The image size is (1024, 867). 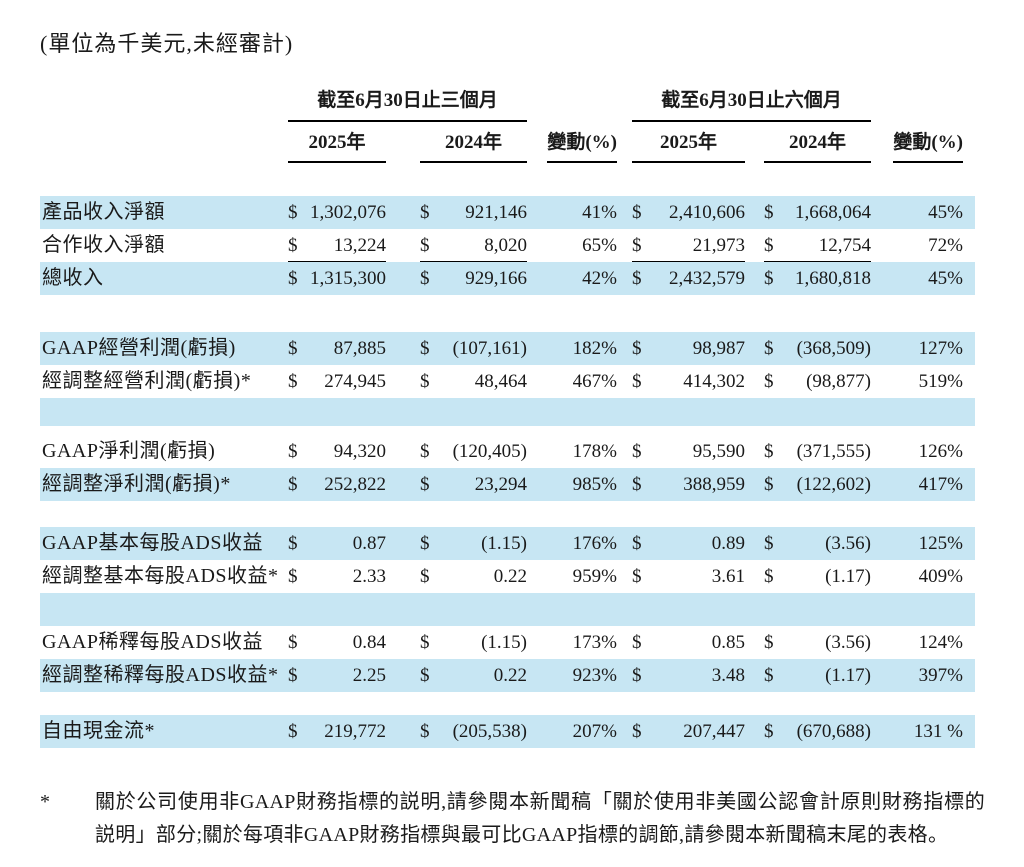 What do you see at coordinates (504, 642) in the screenshot?
I see `amount: (1.15)` at bounding box center [504, 642].